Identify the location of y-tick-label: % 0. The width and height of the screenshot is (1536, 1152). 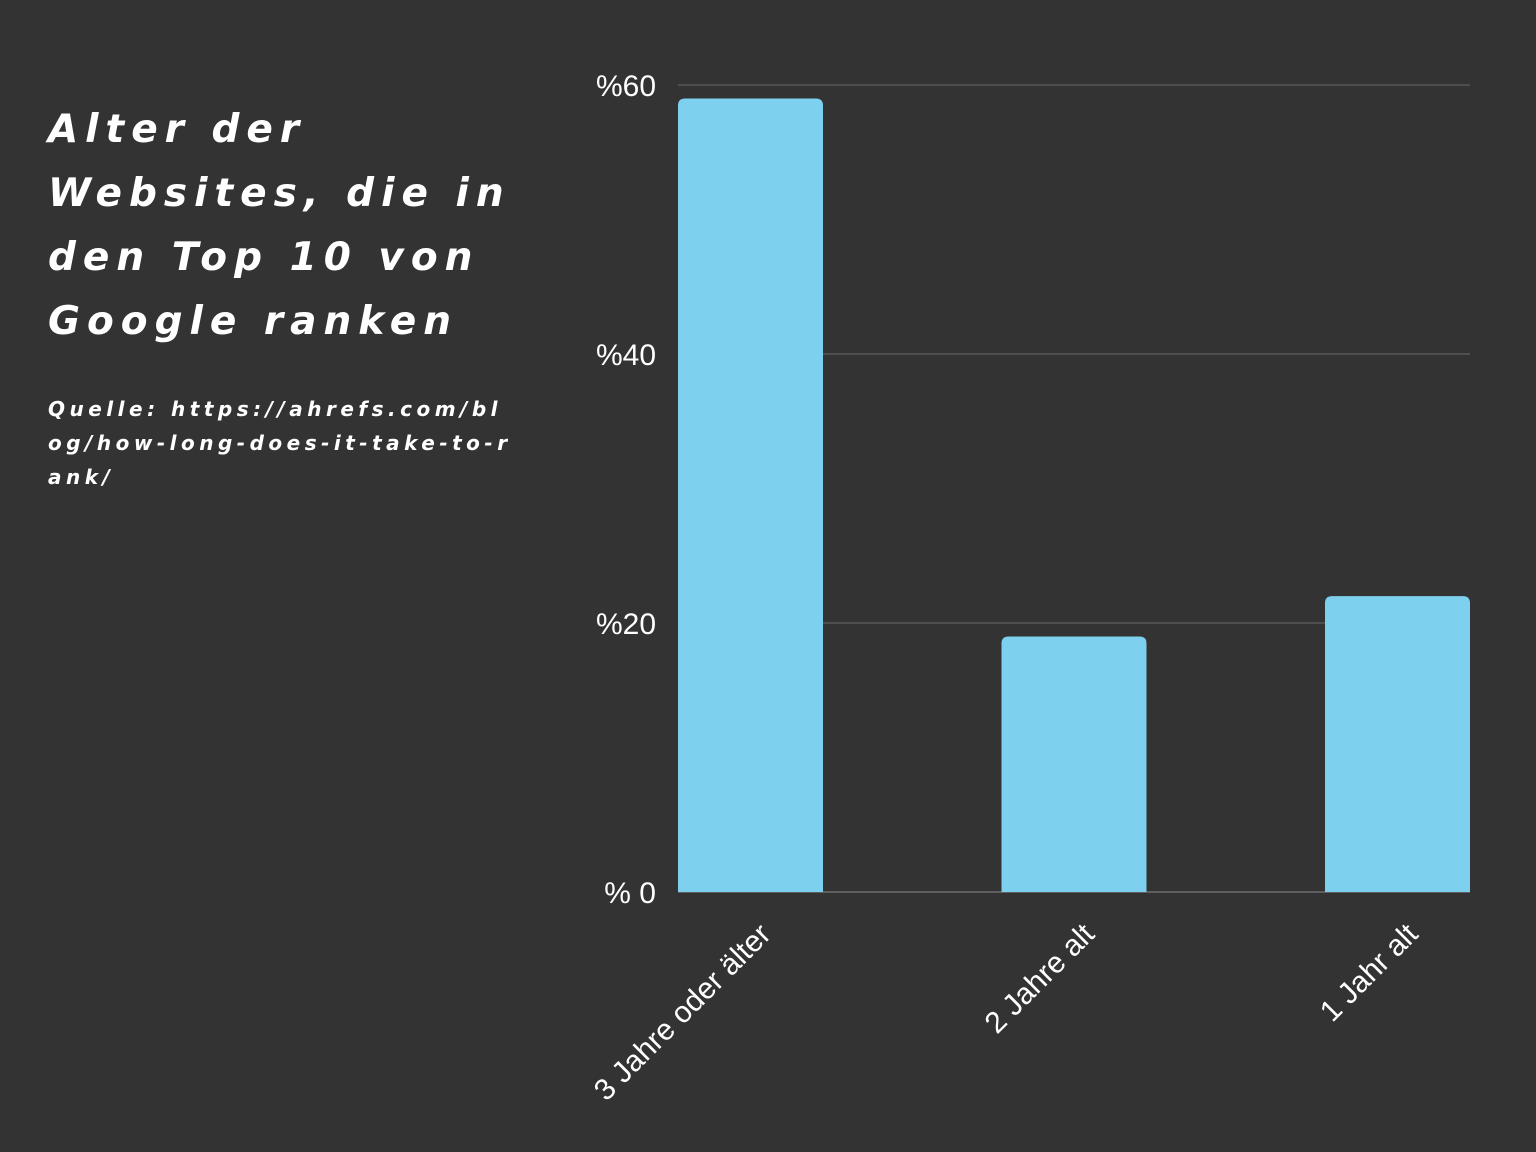
(630, 893).